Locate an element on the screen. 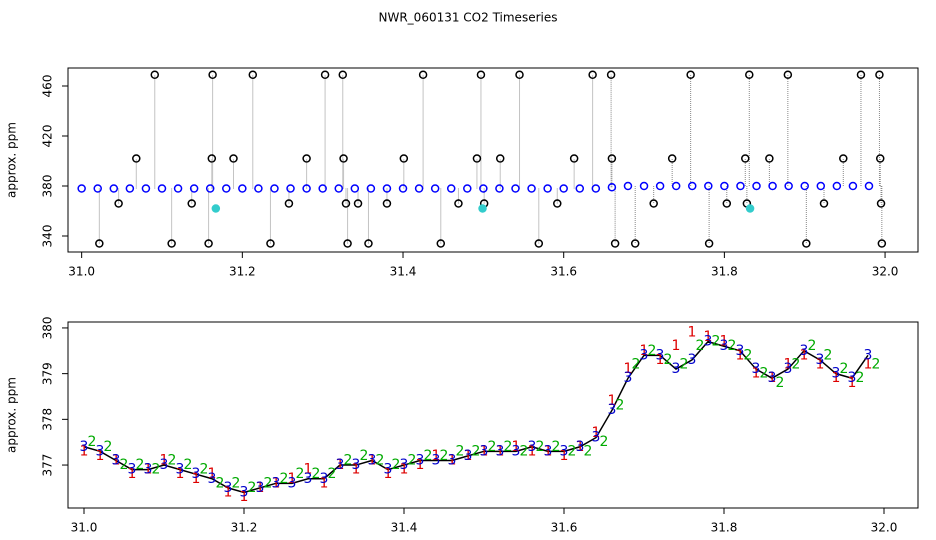 This screenshot has width=936, height=540. figure-title: NWR_060131 CO2 Timeseries is located at coordinates (468, 18).